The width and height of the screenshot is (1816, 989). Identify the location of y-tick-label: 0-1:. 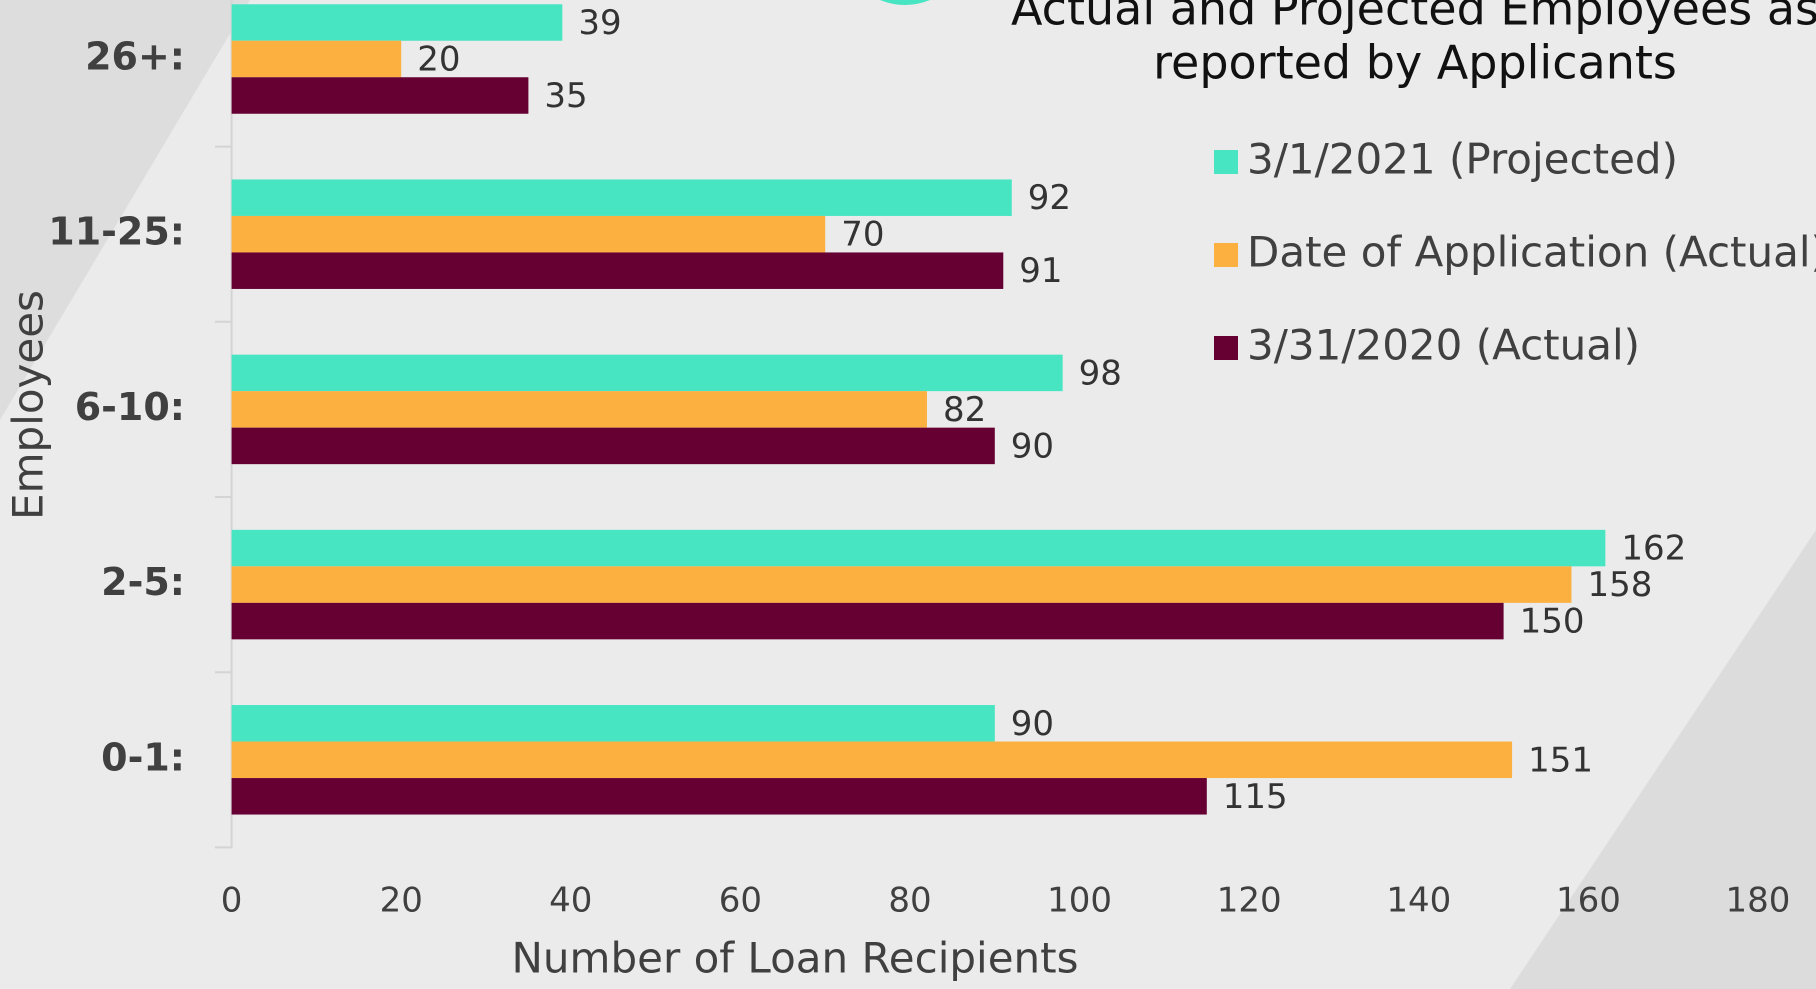
(143, 757).